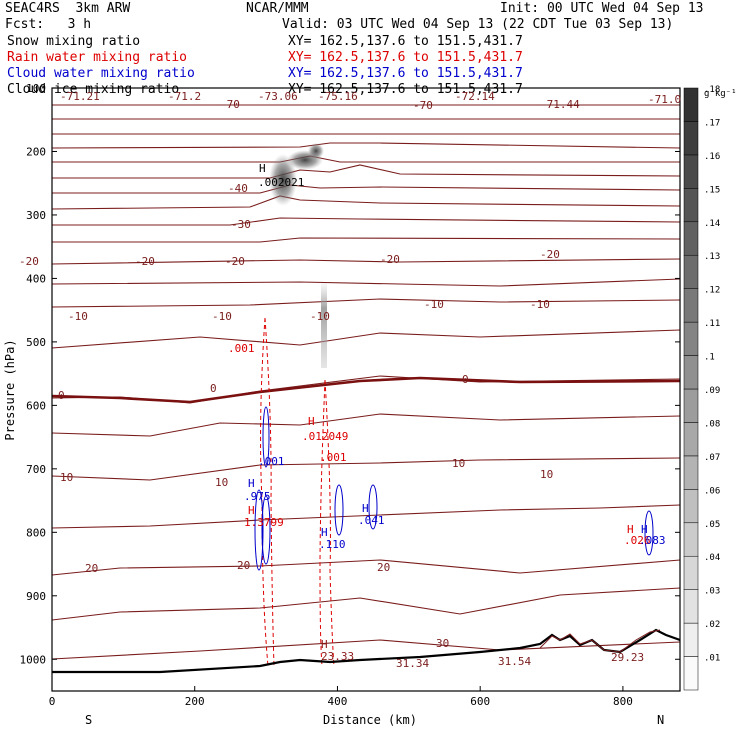  Describe the element at coordinates (370, 720) in the screenshot. I see `x-axis-label: Distance (km)` at that location.